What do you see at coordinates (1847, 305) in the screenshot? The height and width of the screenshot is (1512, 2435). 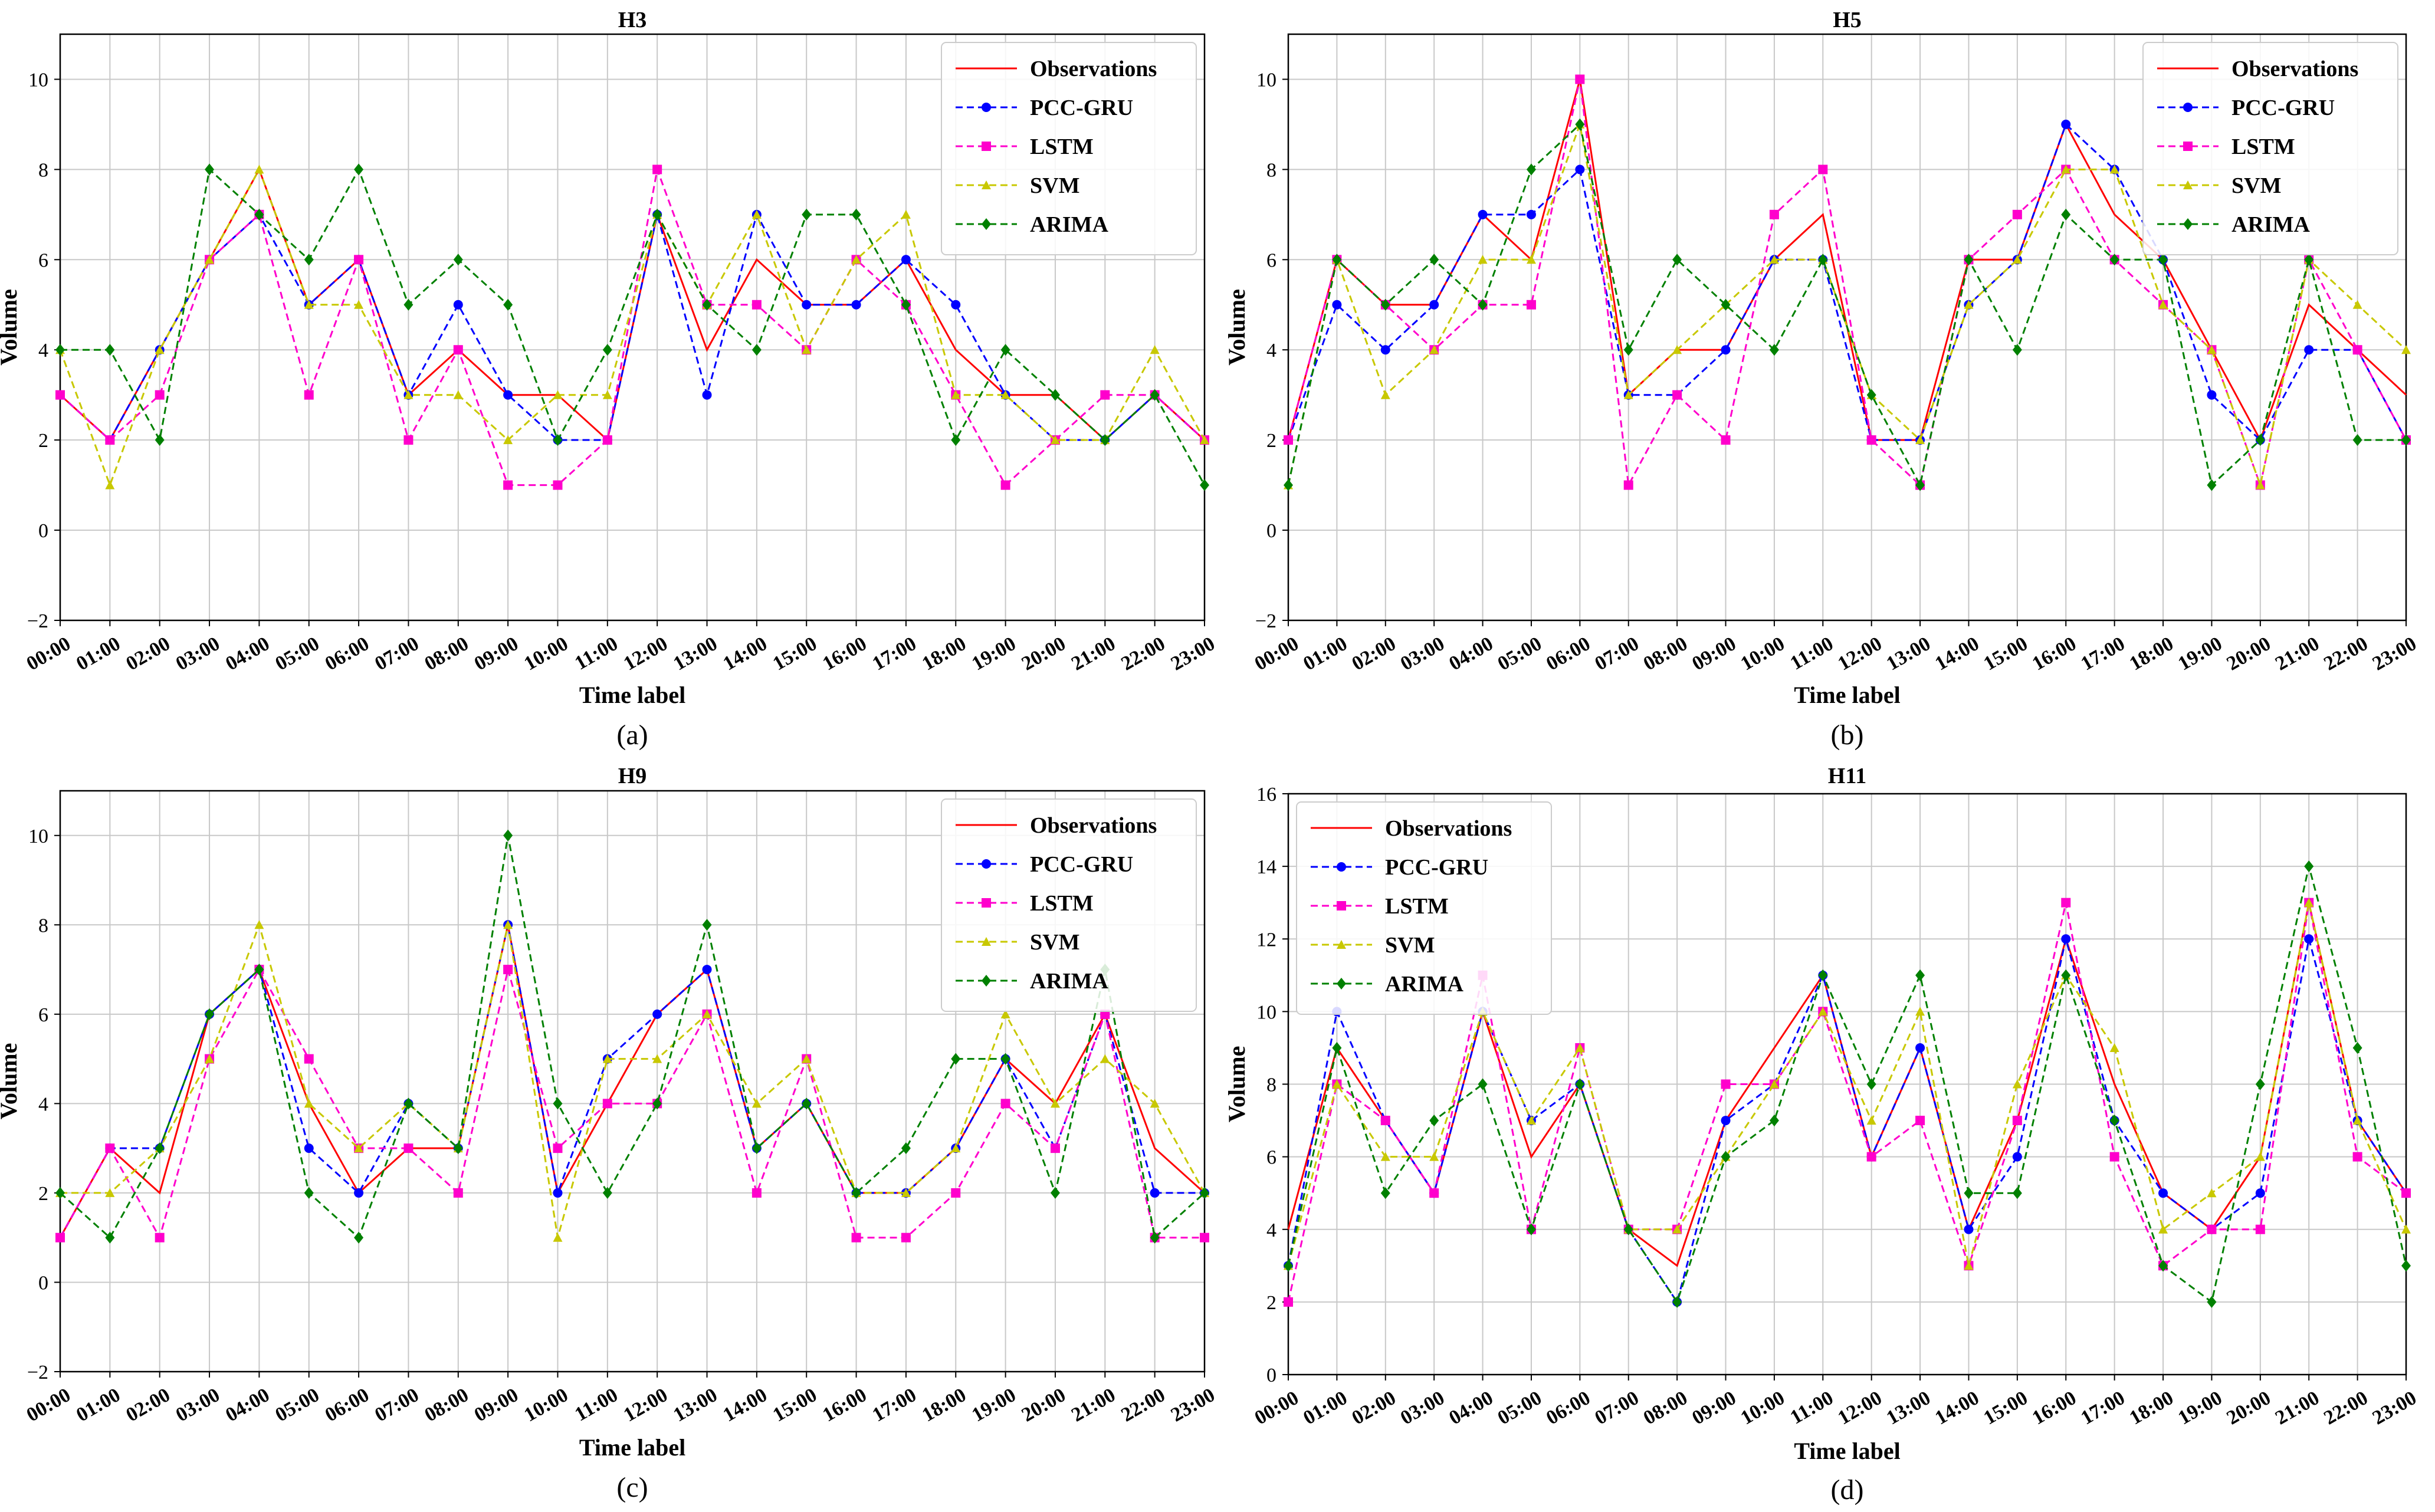 I see `series-line-svm` at bounding box center [1847, 305].